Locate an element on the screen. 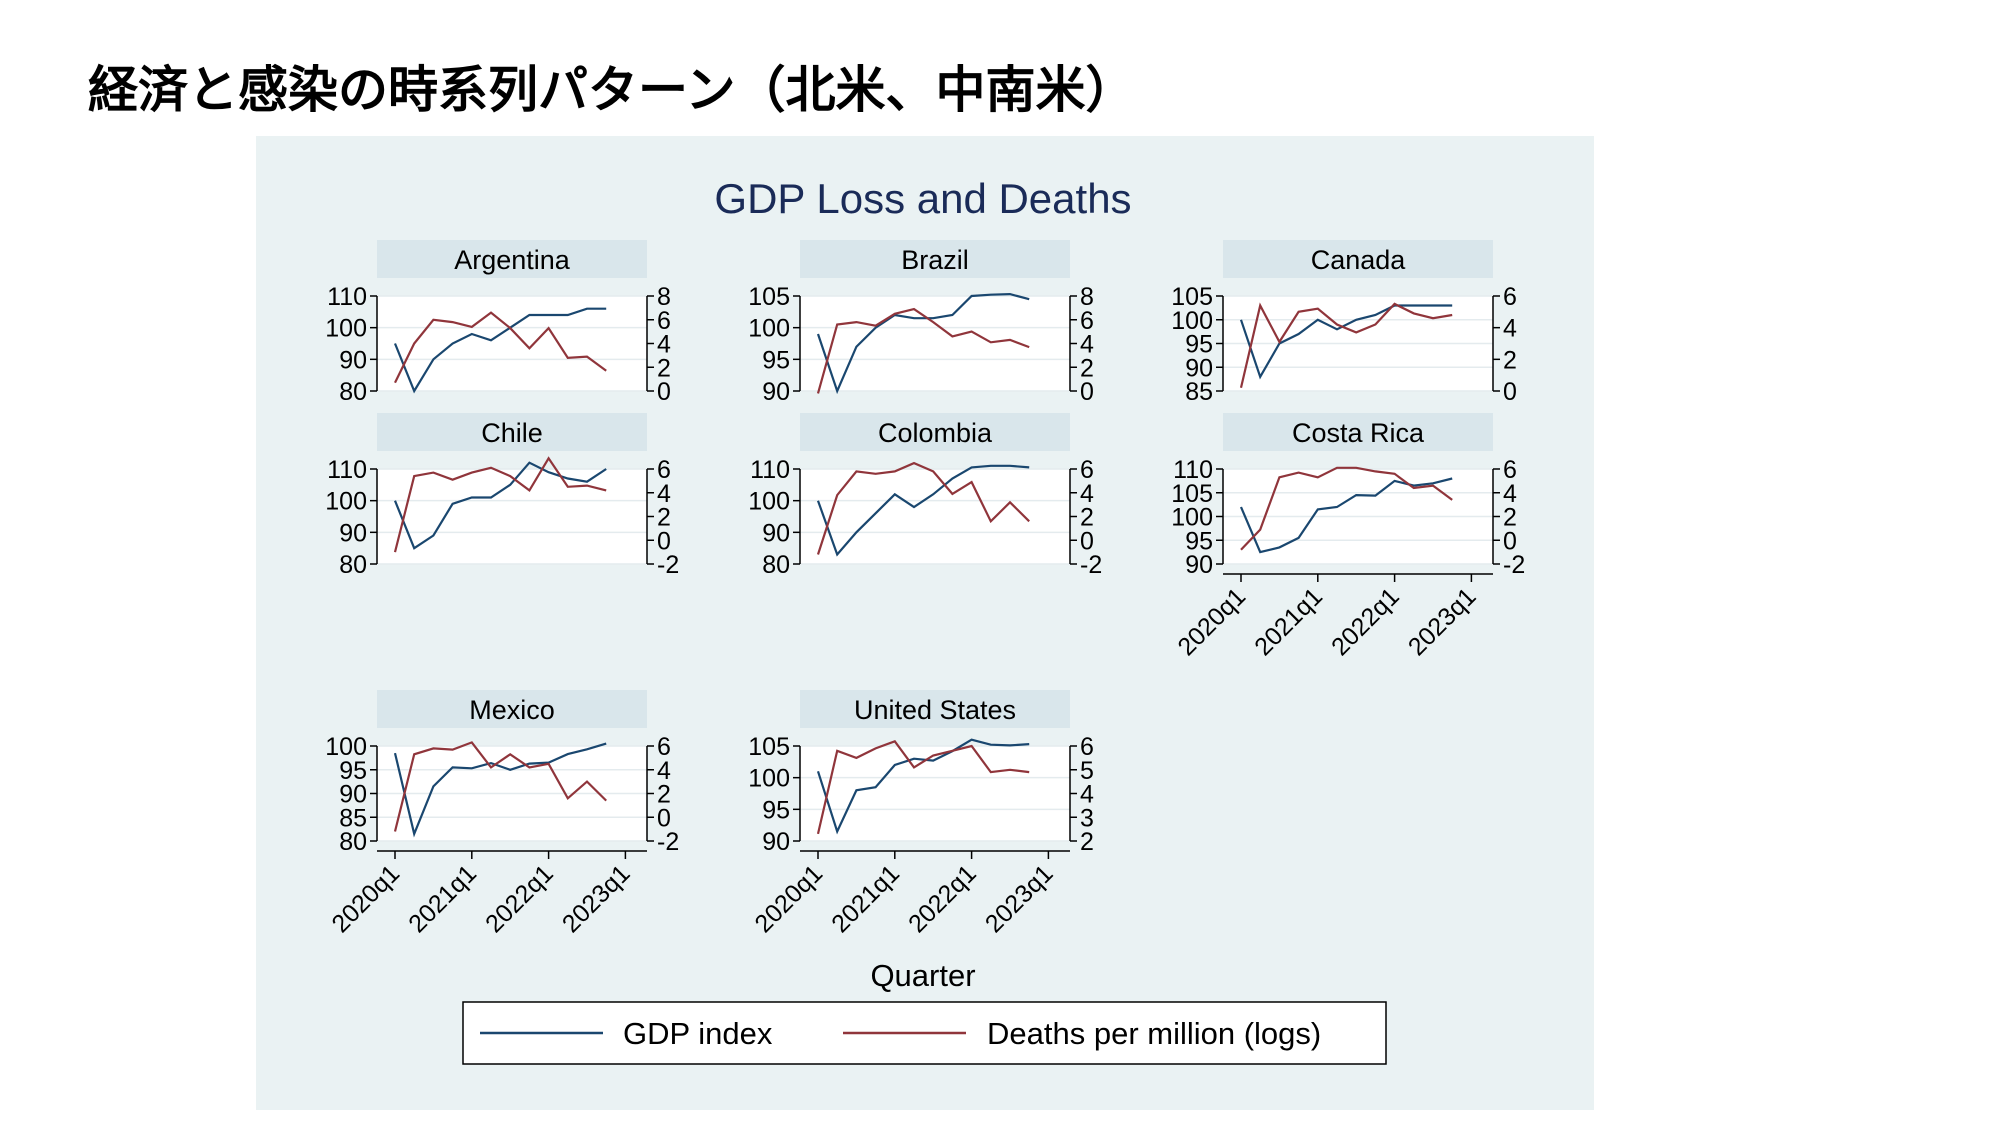 The width and height of the screenshot is (2000, 1125). panel-title: Chile is located at coordinates (512, 433).